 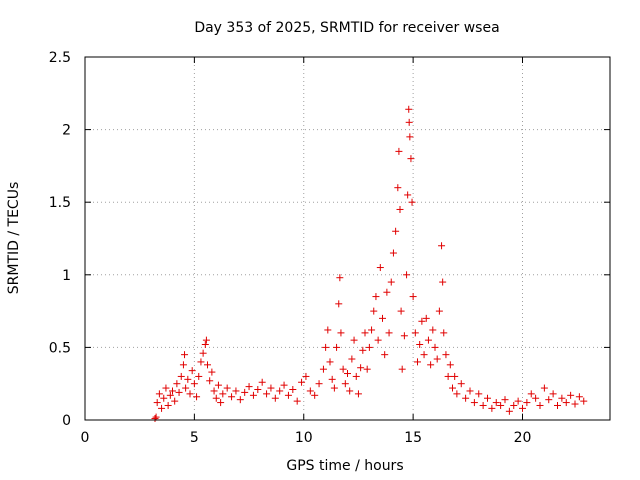 I want to click on y-tick-labels: 0 0.5 1 1.5 2 2.5, so click(x=60, y=239).